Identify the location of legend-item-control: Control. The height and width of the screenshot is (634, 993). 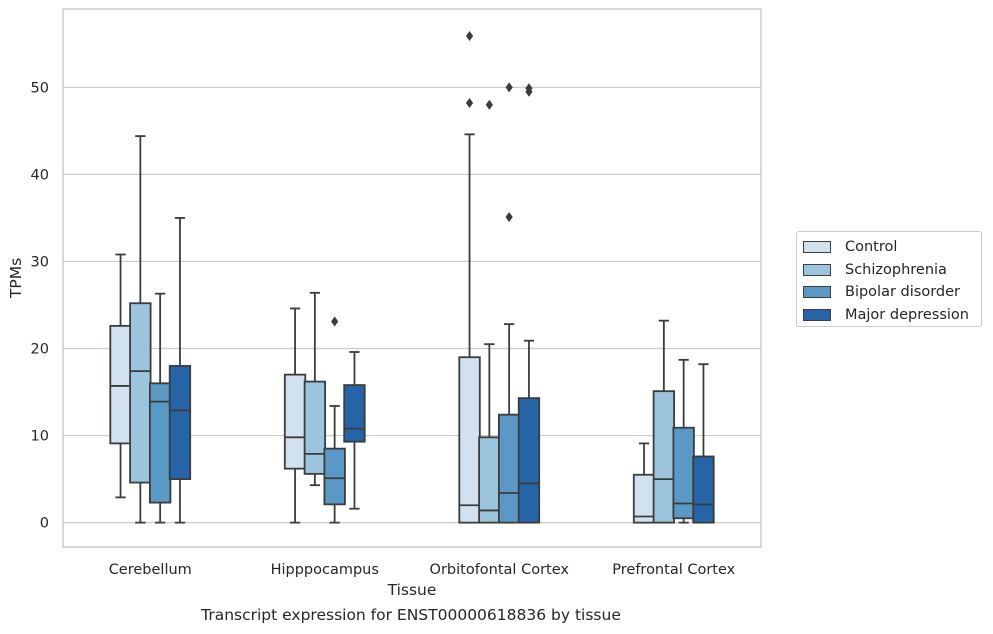
(892, 247).